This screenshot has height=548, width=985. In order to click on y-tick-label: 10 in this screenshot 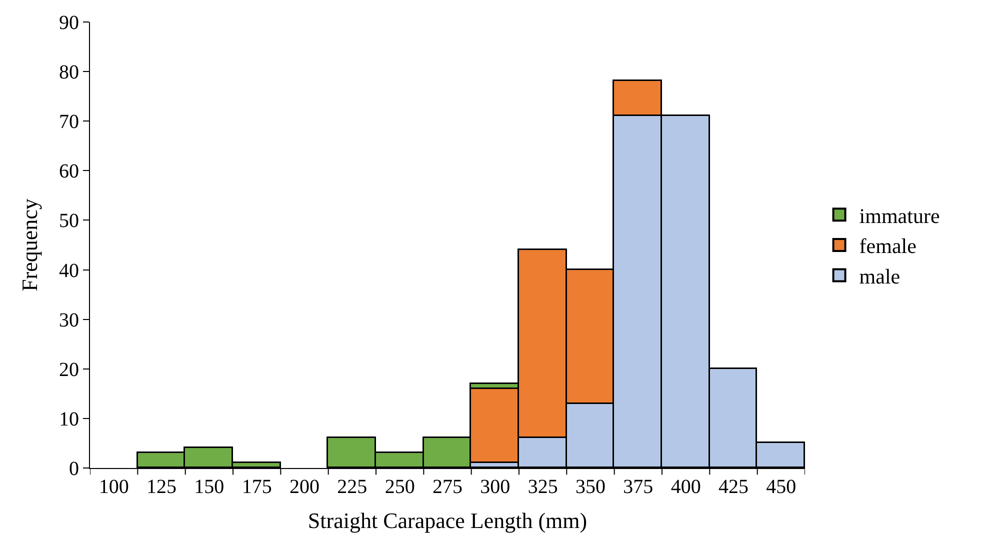, I will do `click(69, 419)`.